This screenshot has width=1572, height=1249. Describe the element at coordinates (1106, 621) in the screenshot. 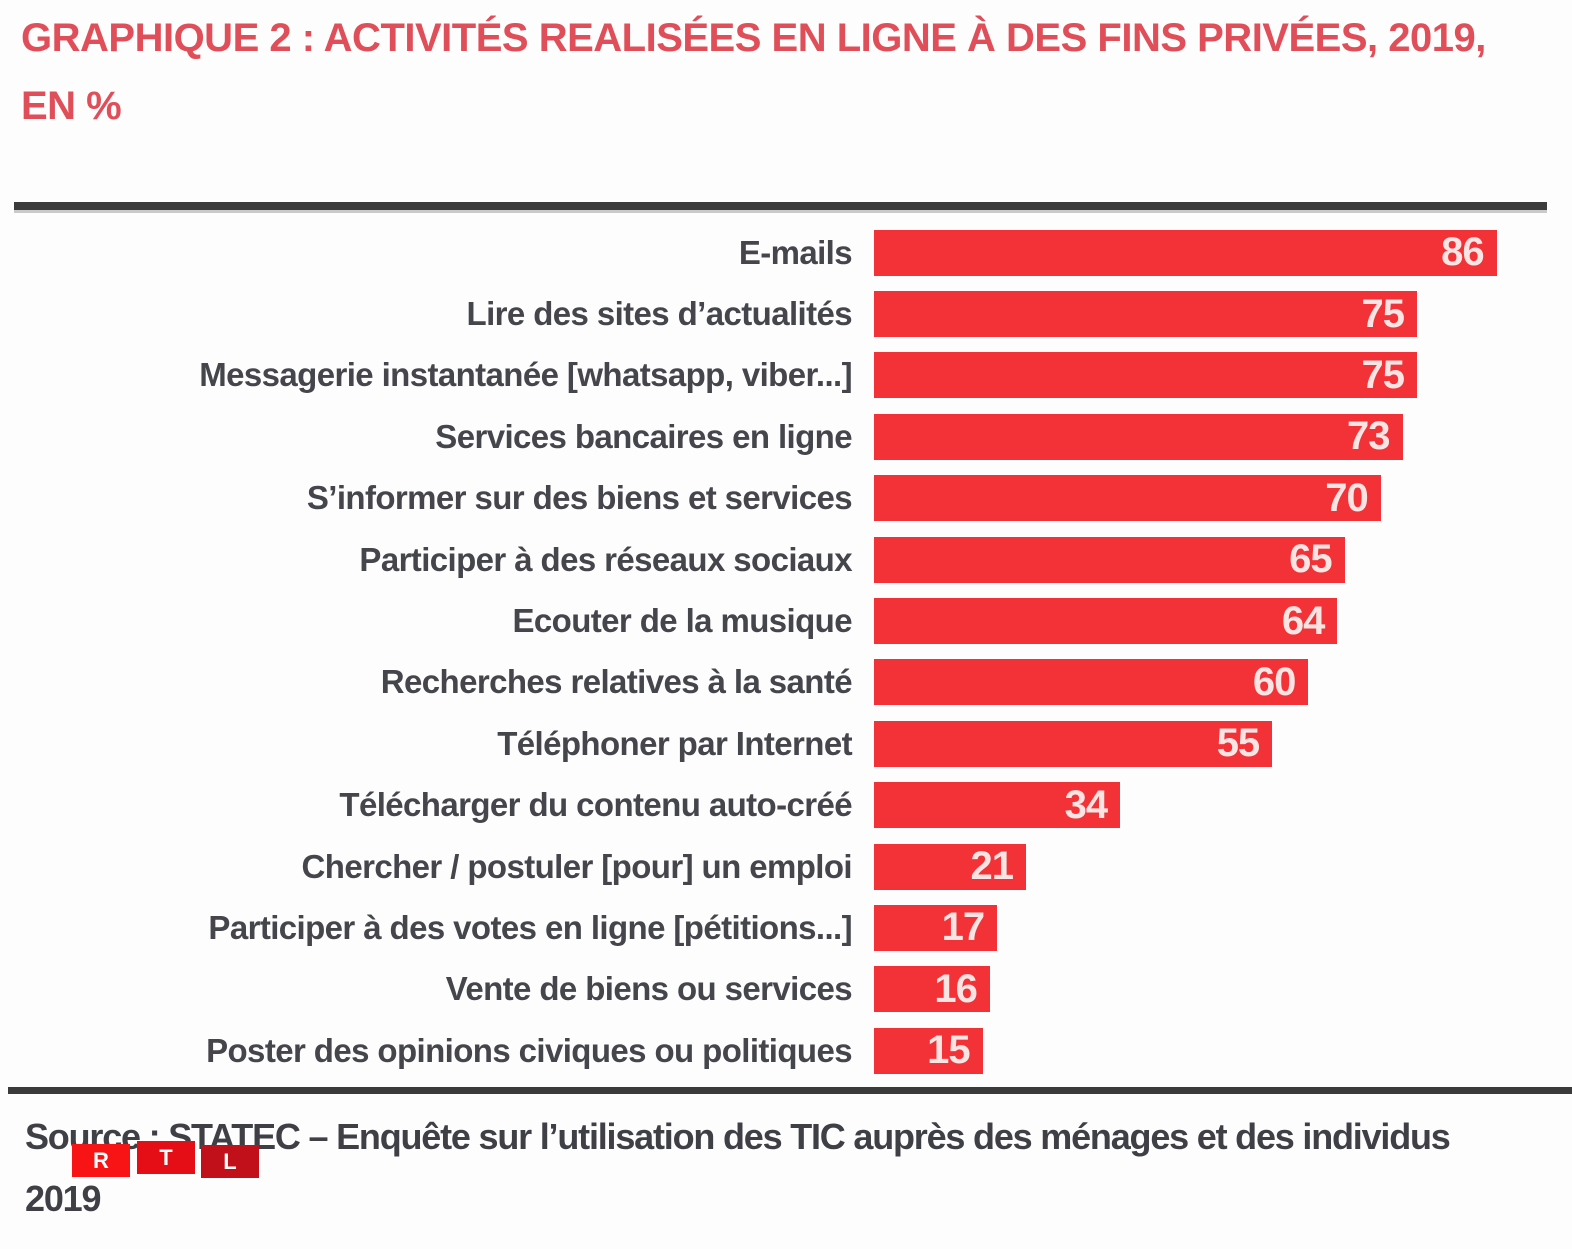

I see `bar: 64` at that location.